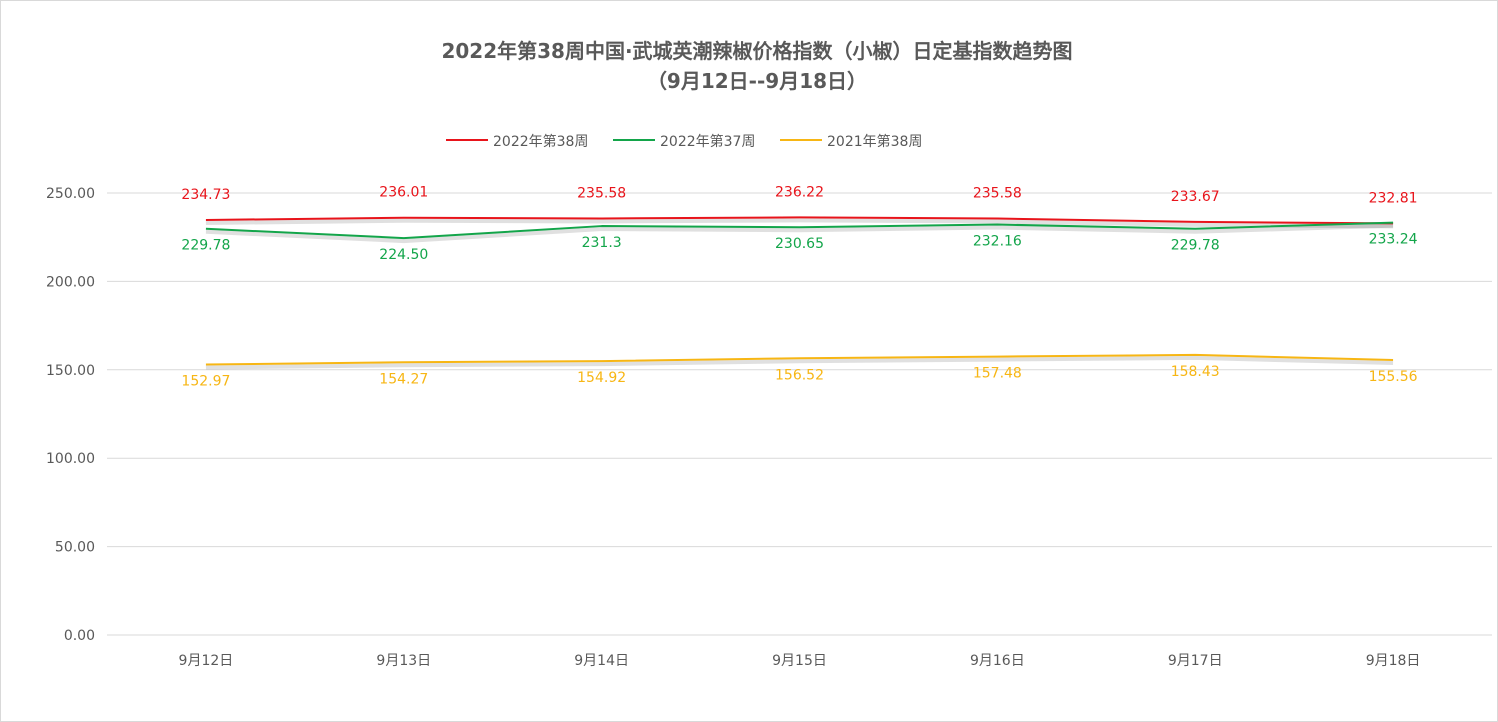 The image size is (1498, 722). Describe the element at coordinates (799, 375) in the screenshot. I see `data-label: 156.52` at that location.